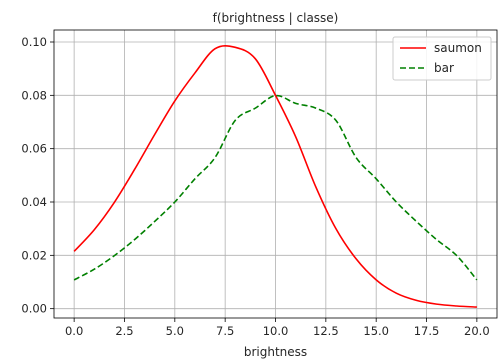  What do you see at coordinates (326, 331) in the screenshot?
I see `x-tick-label: 12.5` at bounding box center [326, 331].